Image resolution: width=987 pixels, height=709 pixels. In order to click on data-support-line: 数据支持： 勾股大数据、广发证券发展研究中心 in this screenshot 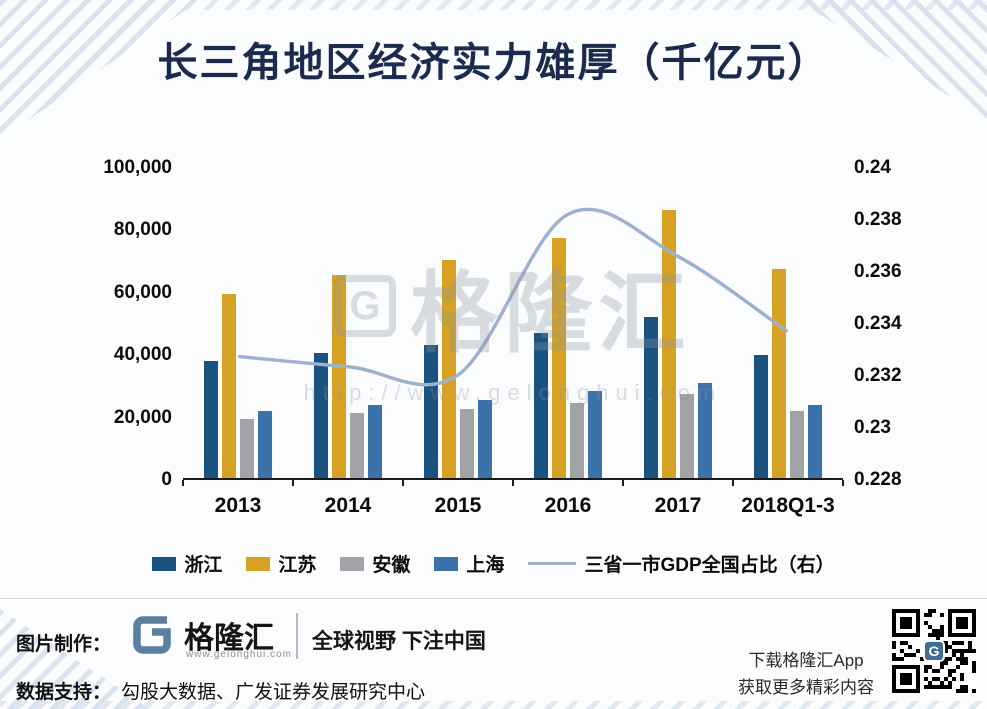, I will do `click(220, 690)`.